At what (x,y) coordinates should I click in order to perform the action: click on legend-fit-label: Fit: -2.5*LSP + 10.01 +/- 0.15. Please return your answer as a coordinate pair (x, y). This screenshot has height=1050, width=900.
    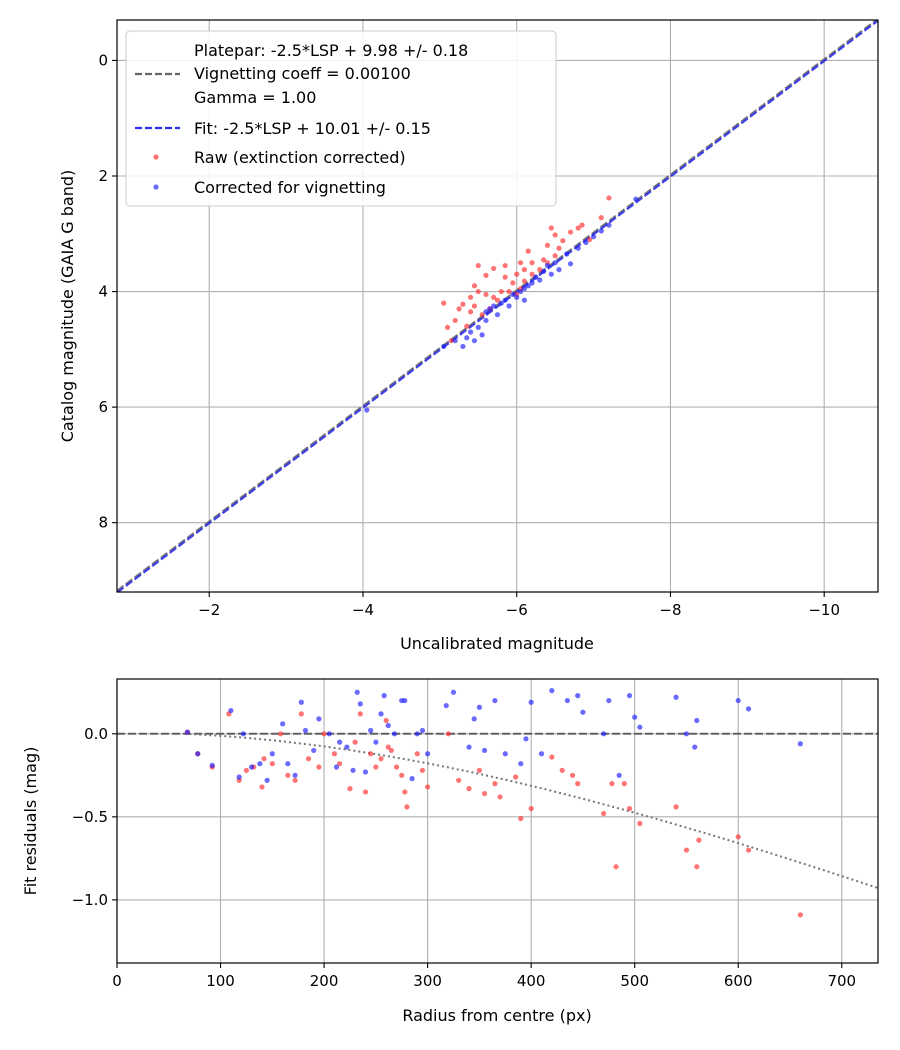
    Looking at the image, I should click on (312, 128).